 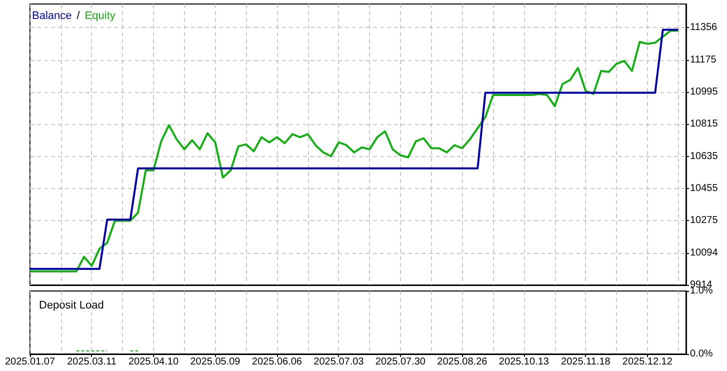 What do you see at coordinates (586, 362) in the screenshot?
I see `x-tick-label: 2025.11.18` at bounding box center [586, 362].